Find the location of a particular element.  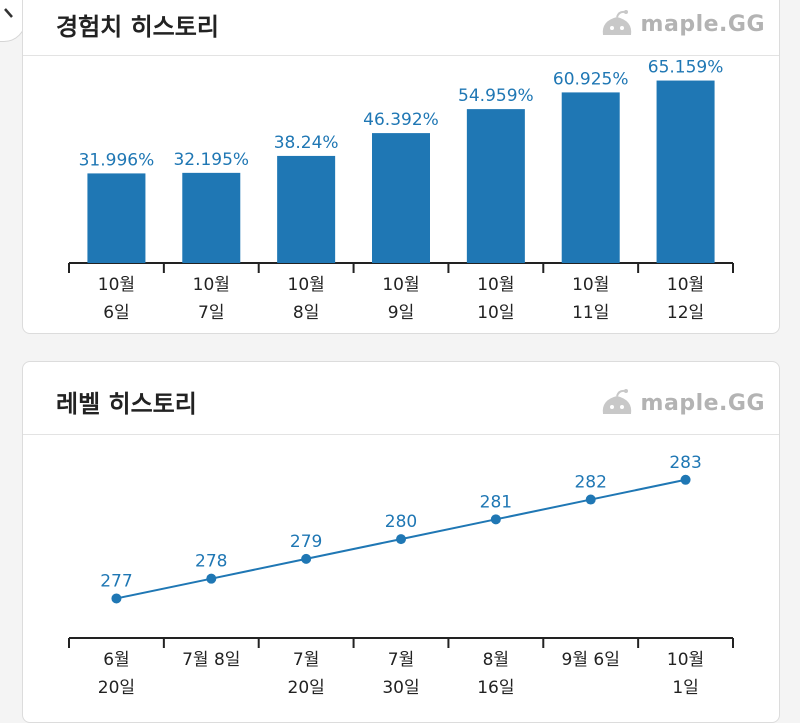

x-tick-label: 6일 is located at coordinates (116, 313).